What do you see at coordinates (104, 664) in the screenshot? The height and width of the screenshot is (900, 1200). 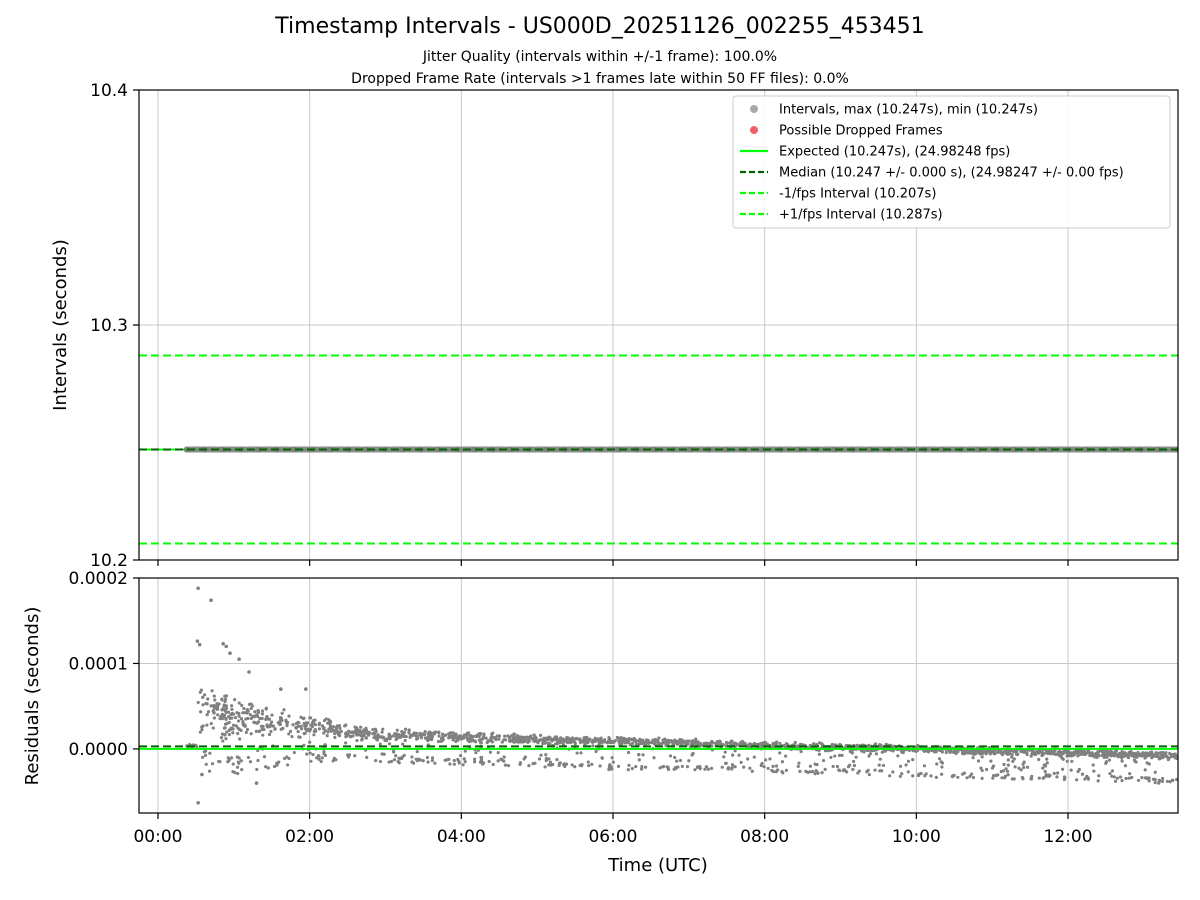 I see `residuals-y-ticks: 0.0000 0.0001 0.0002` at bounding box center [104, 664].